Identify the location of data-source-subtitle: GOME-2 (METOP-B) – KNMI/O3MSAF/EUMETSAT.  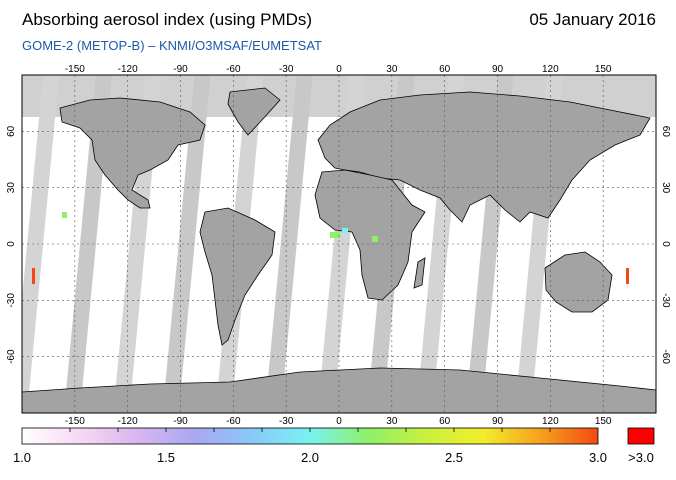
(172, 45).